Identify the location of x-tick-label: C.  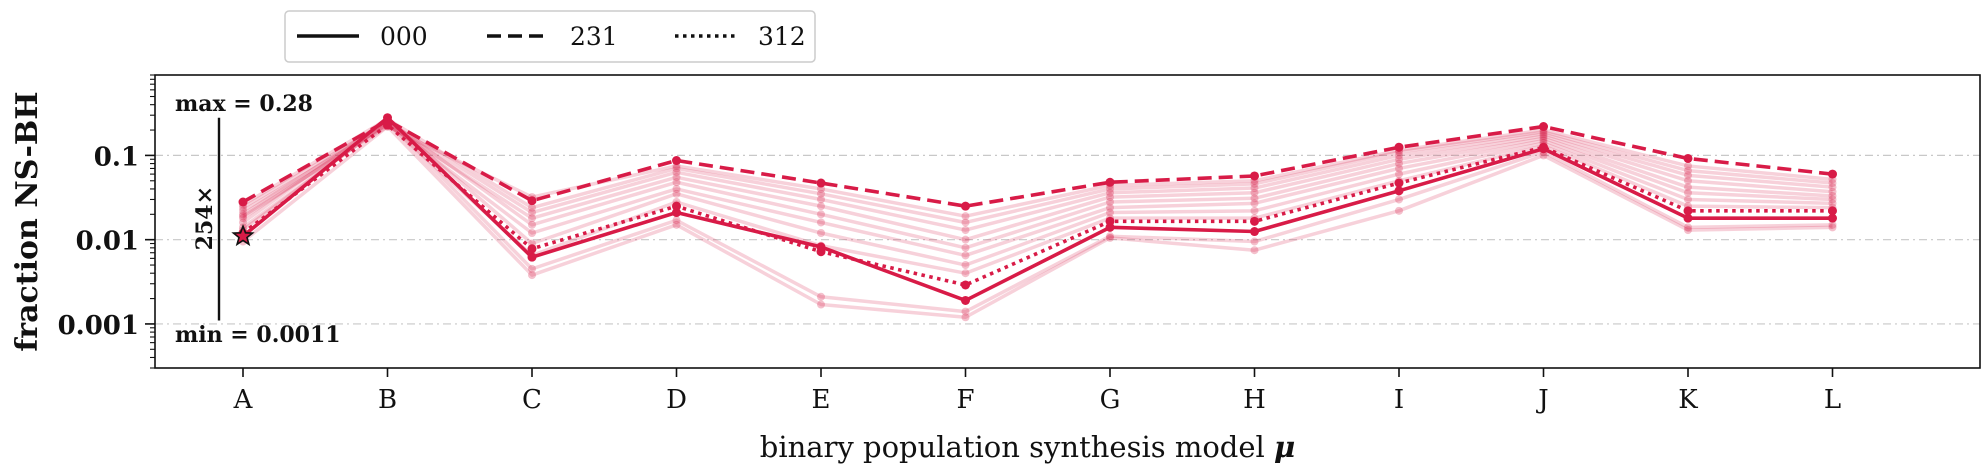
(532, 400).